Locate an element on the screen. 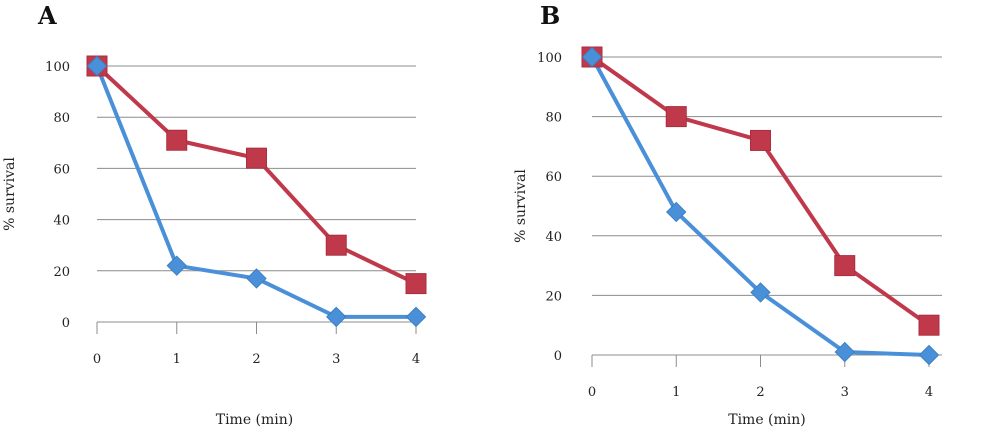 This screenshot has width=1000, height=437. panel-letter: B is located at coordinates (550, 15).